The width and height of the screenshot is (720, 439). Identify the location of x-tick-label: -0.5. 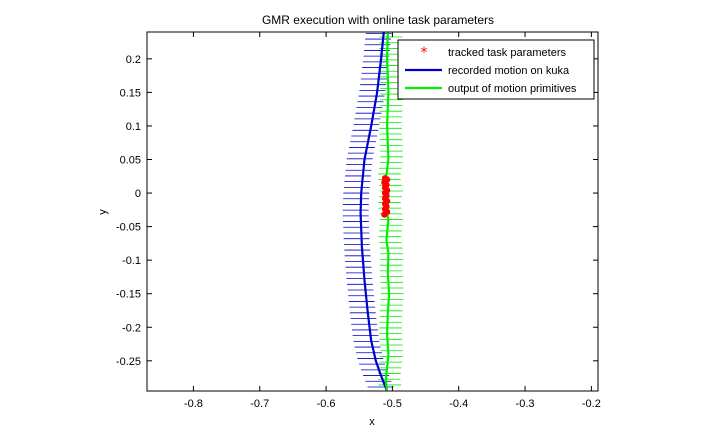
(392, 404).